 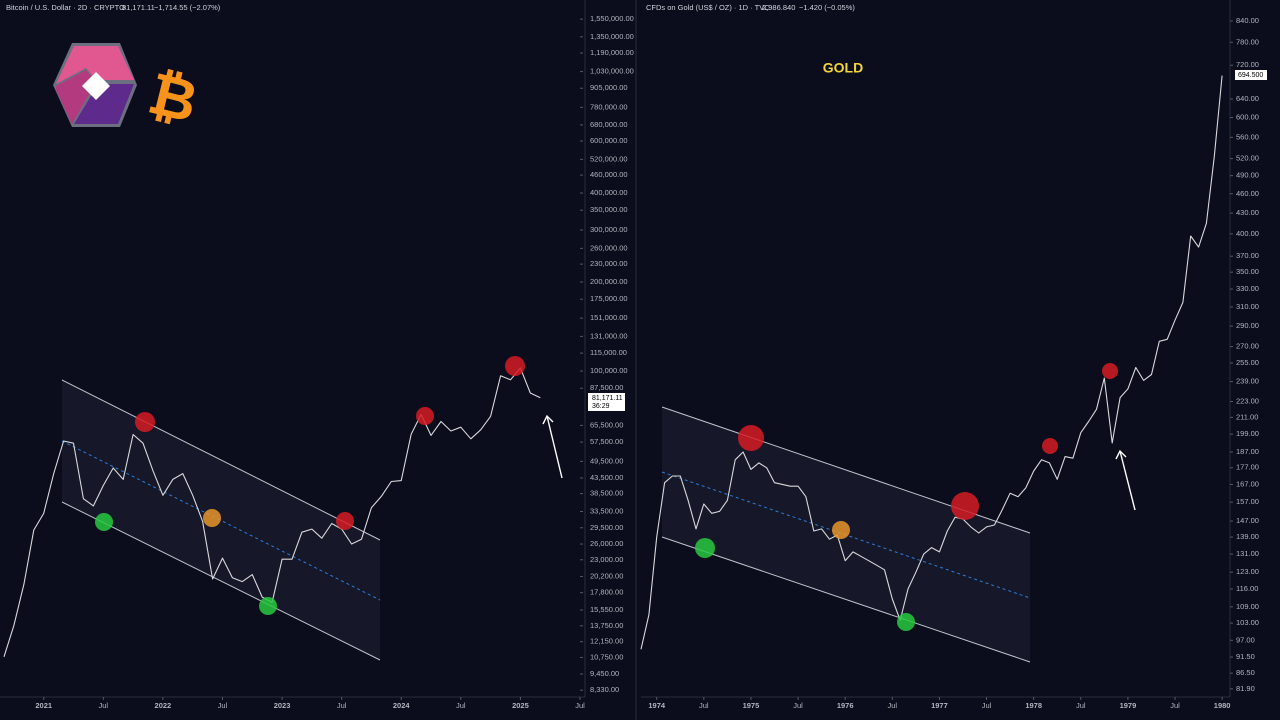 I want to click on y-tick-label: 640.00, so click(x=1247, y=98).